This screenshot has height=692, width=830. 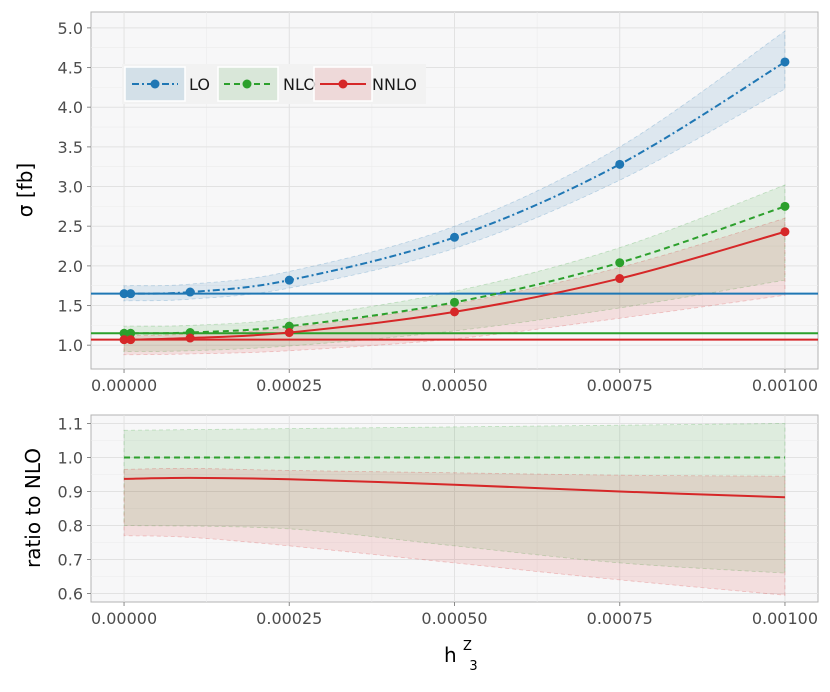 I want to click on legend-nlo-marker, so click(x=247, y=84).